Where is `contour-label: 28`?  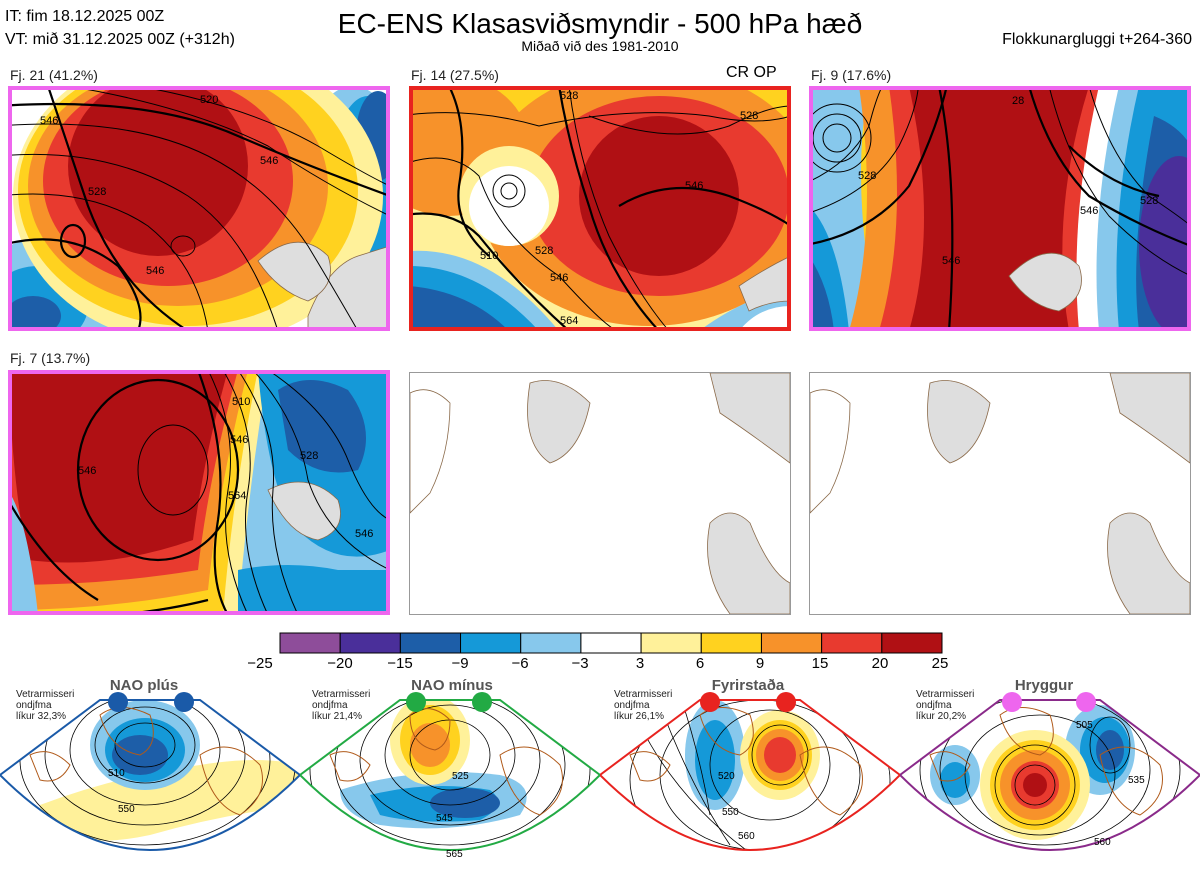
contour-label: 28 is located at coordinates (1018, 101).